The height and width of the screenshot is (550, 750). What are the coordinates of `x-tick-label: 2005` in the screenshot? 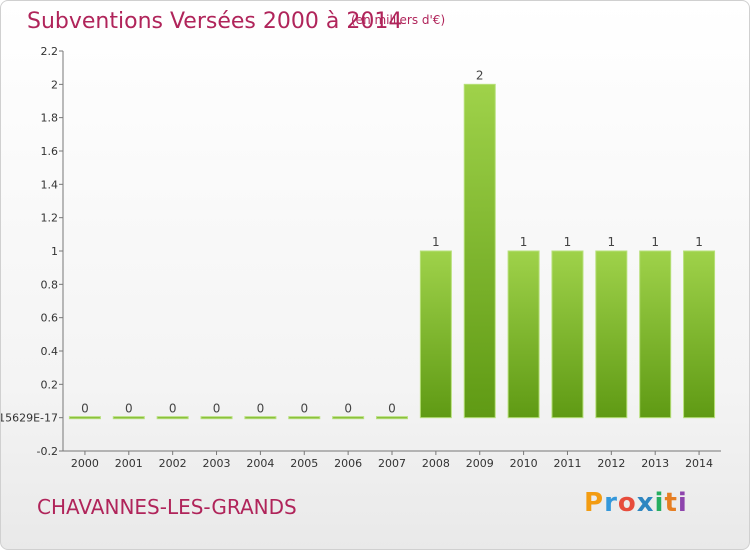 It's located at (304, 463).